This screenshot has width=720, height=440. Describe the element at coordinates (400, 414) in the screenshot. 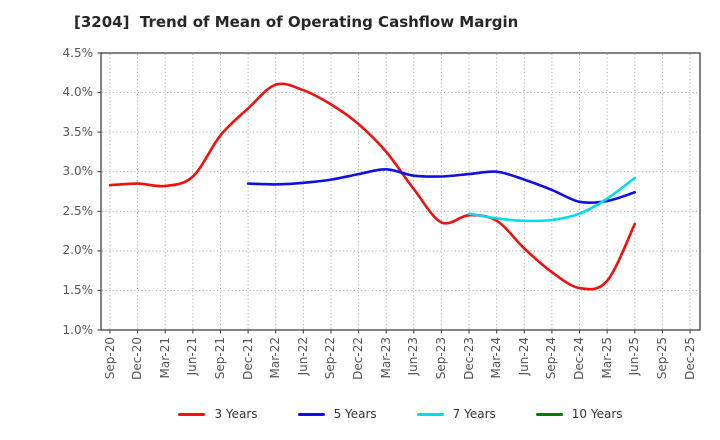

I see `legend: 3 Years 5 Years 7 Years 10 Years` at that location.